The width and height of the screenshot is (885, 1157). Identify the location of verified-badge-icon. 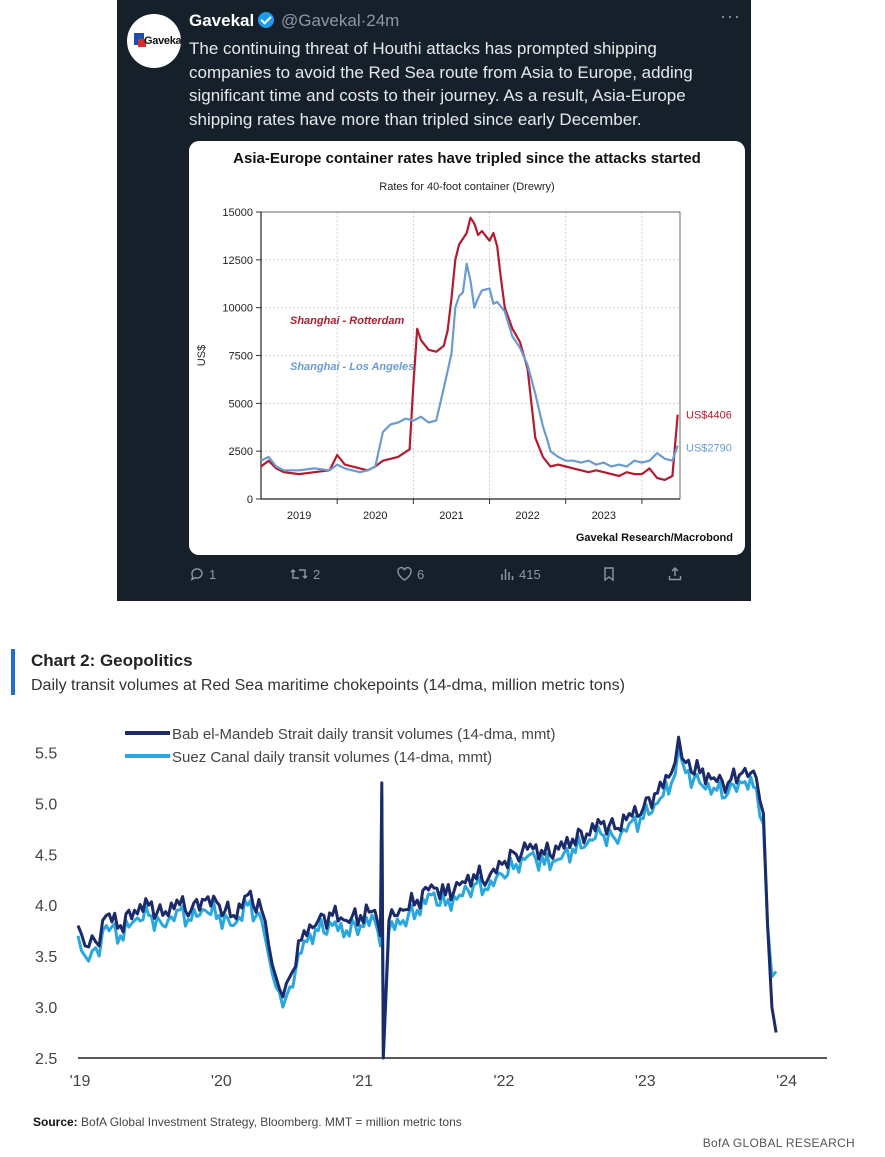
(266, 20).